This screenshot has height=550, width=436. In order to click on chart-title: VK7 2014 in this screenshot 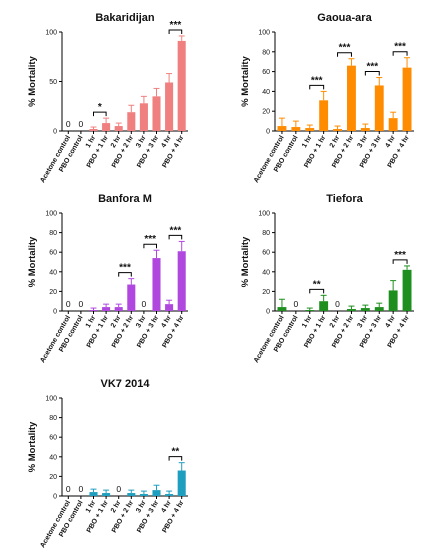, I will do `click(126, 384)`.